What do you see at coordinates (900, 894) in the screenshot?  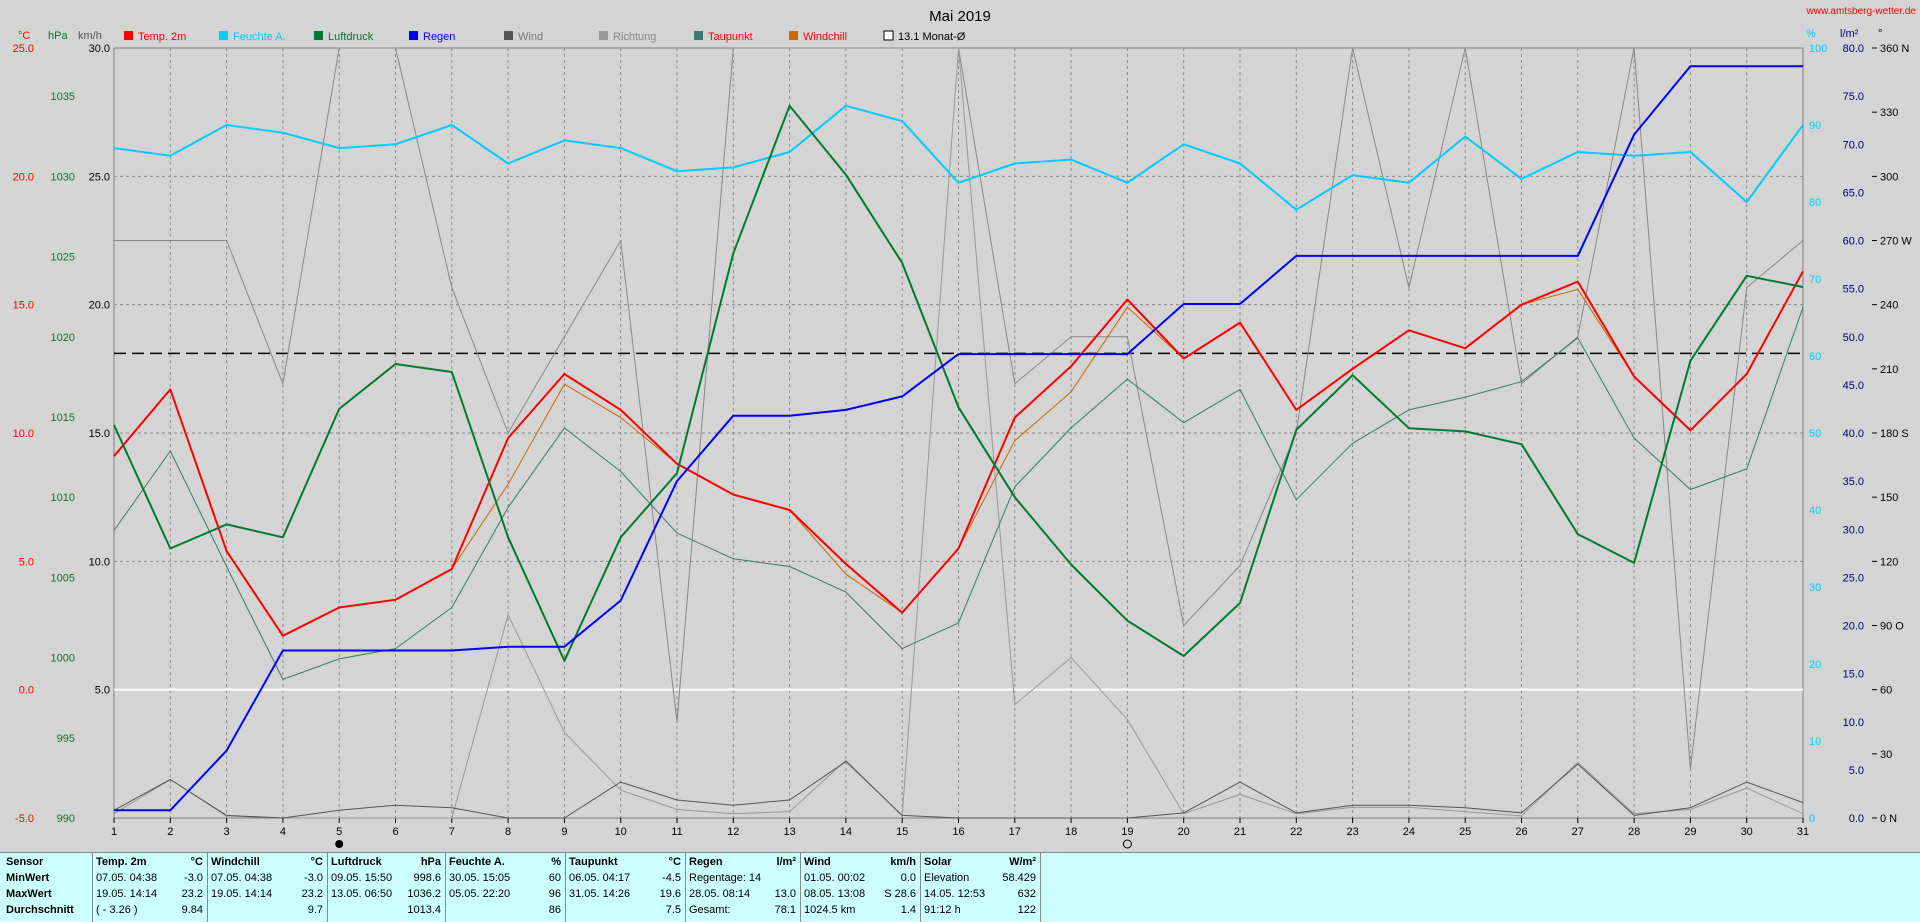 I see `stats-cell-value: S 28.6` at bounding box center [900, 894].